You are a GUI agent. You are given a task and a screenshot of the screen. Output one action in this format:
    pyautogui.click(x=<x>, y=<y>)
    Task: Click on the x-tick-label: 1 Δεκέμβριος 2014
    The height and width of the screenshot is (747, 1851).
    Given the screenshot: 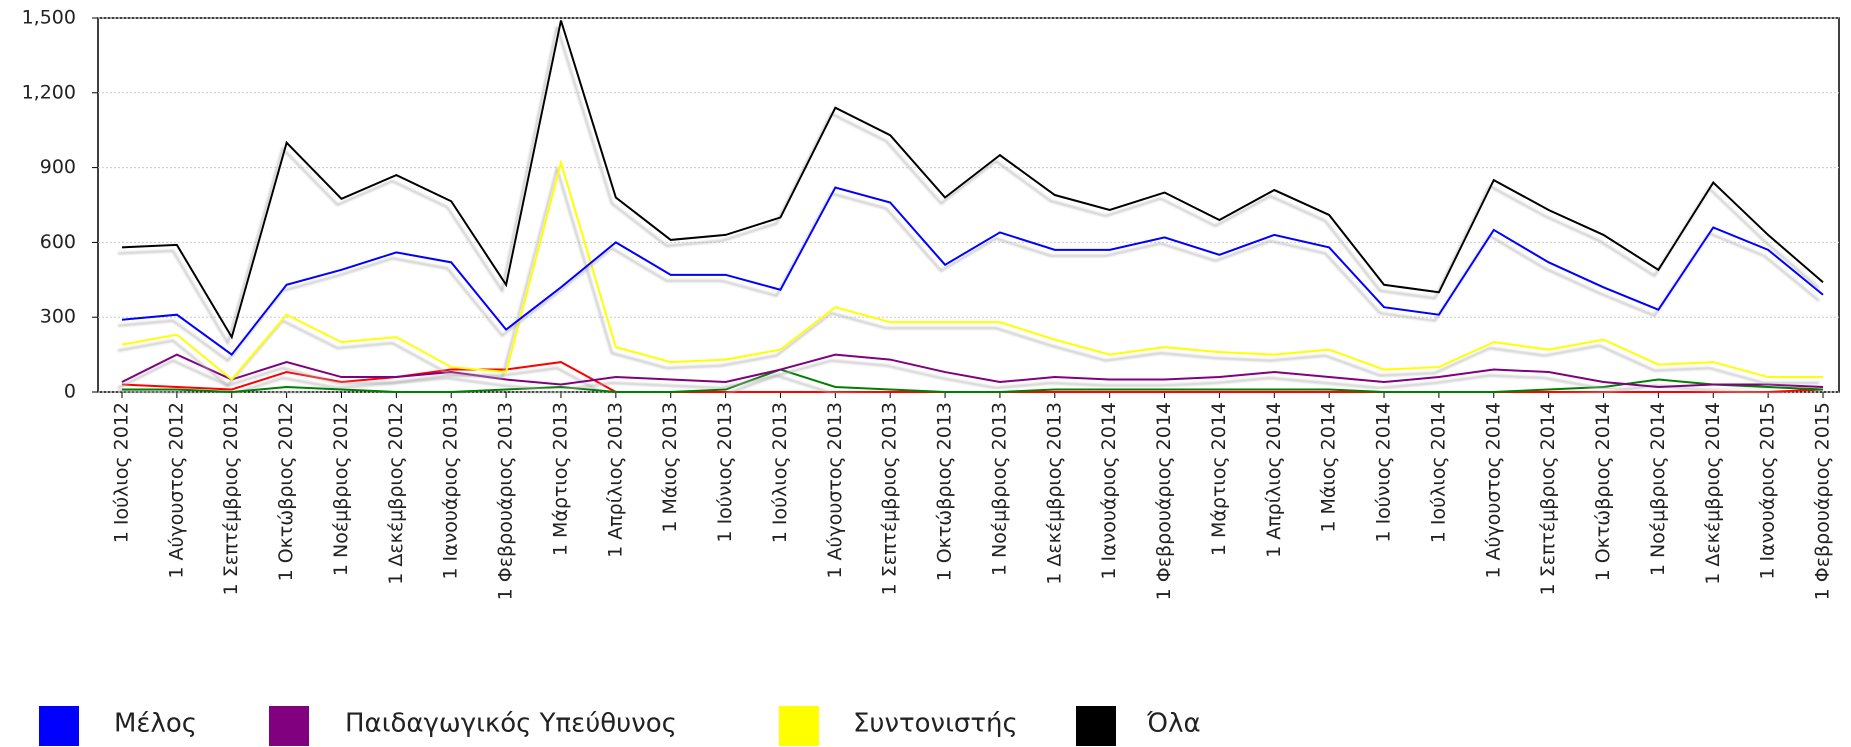 What is the action you would take?
    pyautogui.click(x=1713, y=493)
    